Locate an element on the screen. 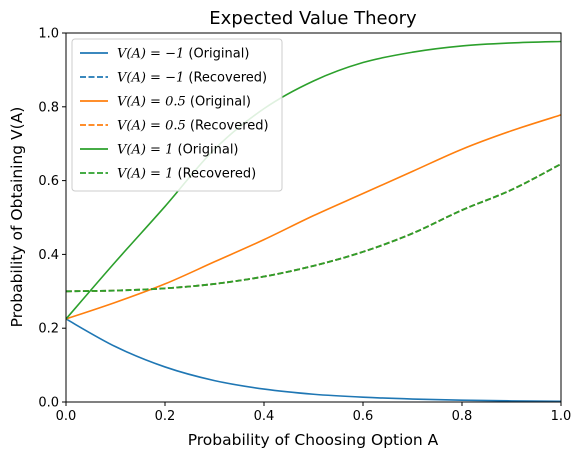 The image size is (582, 460). x-axis: 0.0 0.2 0.4 0.6 0.8 1.0 is located at coordinates (314, 413).